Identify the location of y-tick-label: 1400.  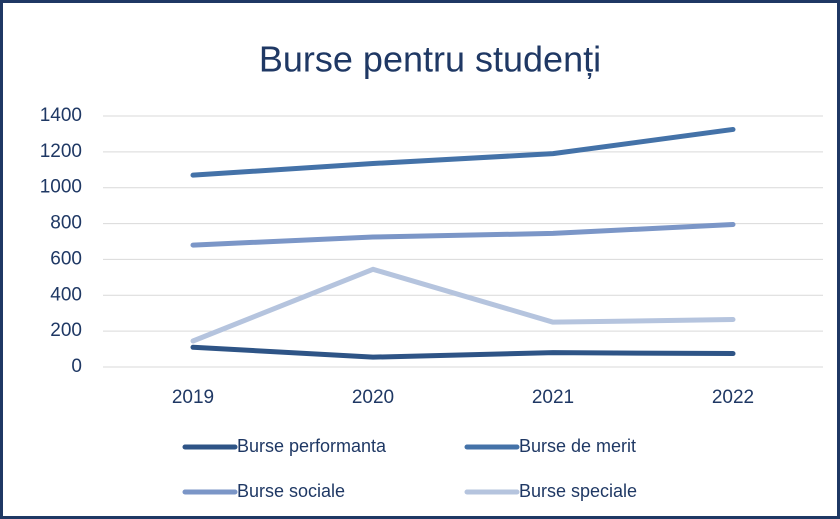
(61, 115).